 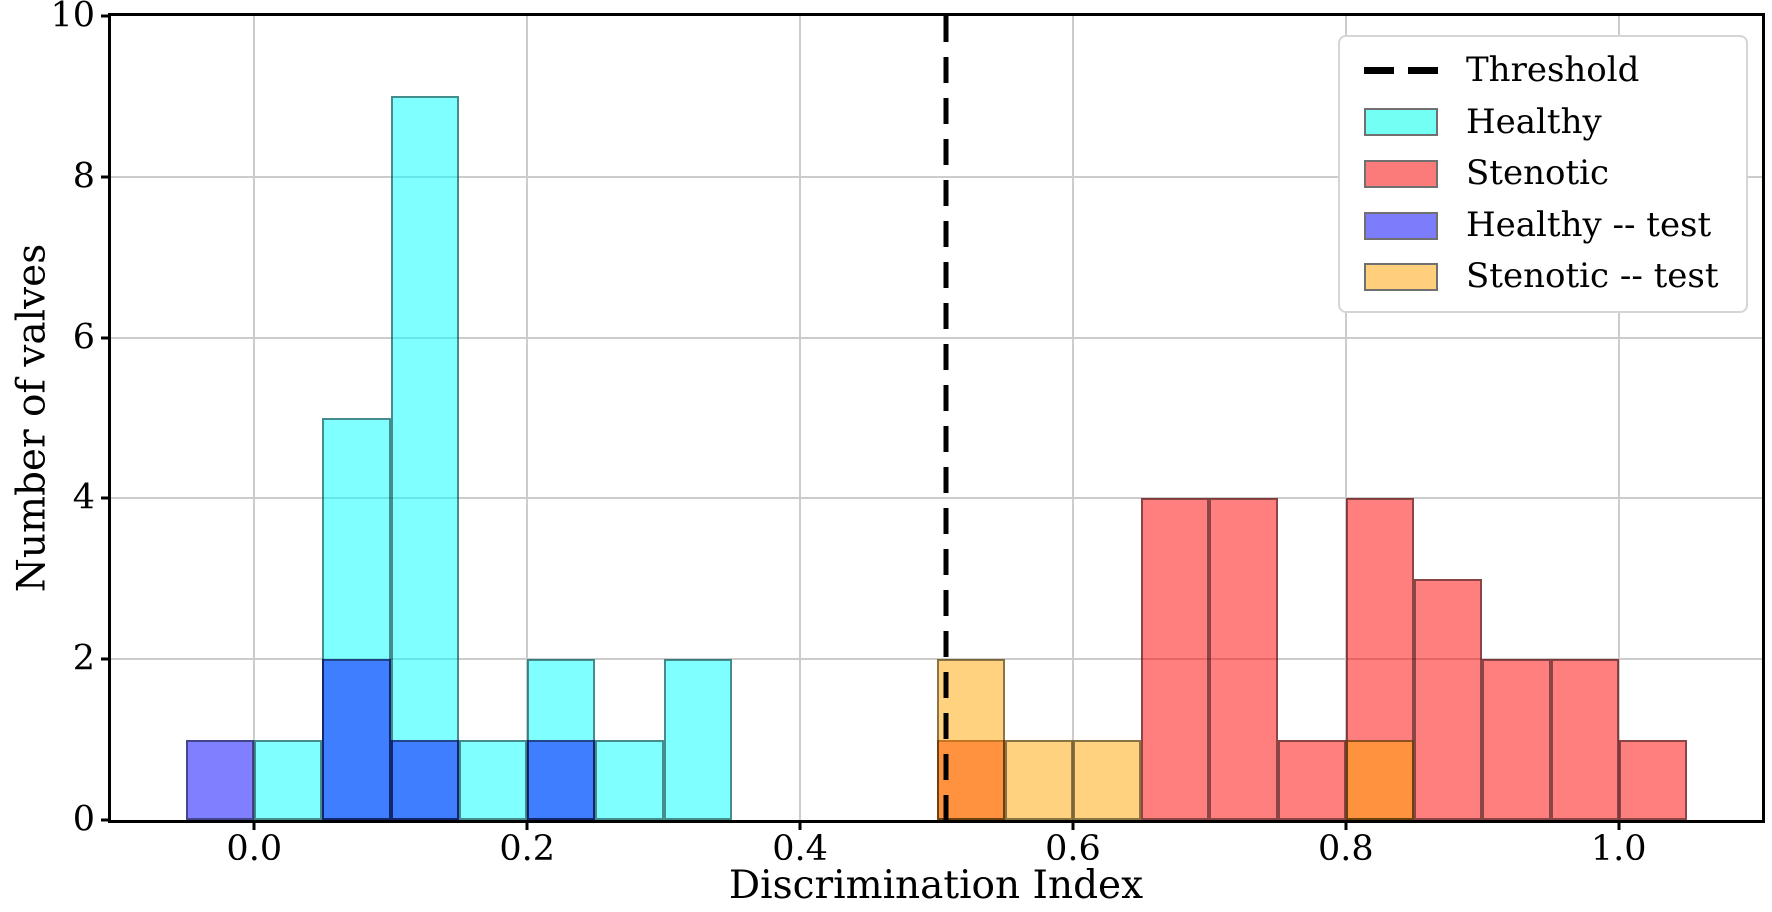 I want to click on threshold-line, so click(x=946, y=418).